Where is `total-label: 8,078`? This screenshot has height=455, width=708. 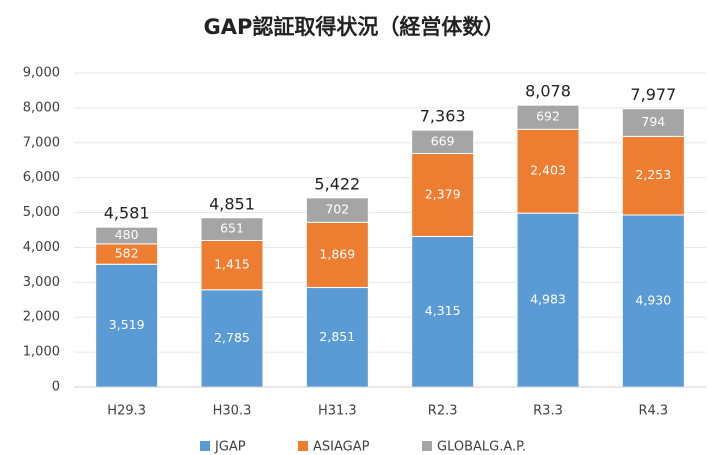 total-label: 8,078 is located at coordinates (548, 91).